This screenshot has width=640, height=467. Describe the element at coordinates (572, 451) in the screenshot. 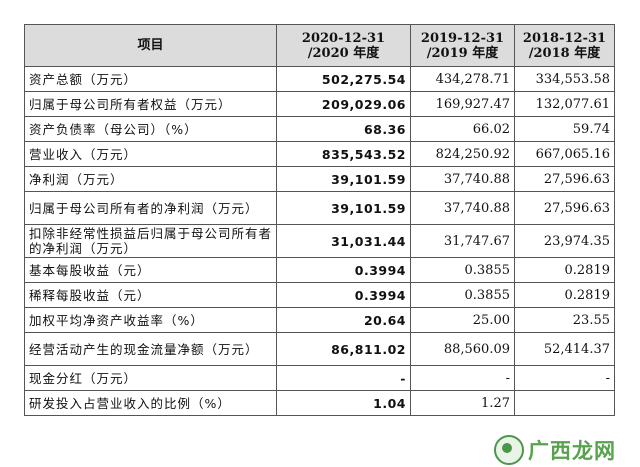

I see `watermark-text: 广西龙网` at that location.